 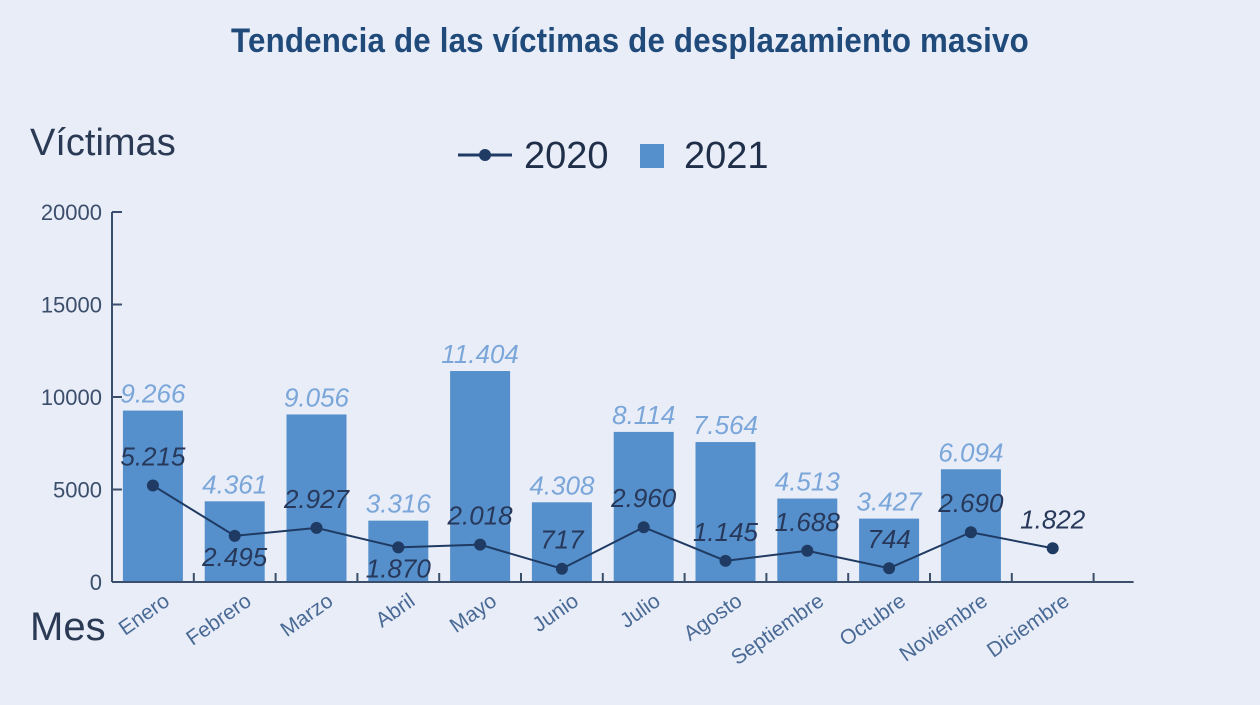 What do you see at coordinates (234, 557) in the screenshot?
I see `point-label-2020: 2.495` at bounding box center [234, 557].